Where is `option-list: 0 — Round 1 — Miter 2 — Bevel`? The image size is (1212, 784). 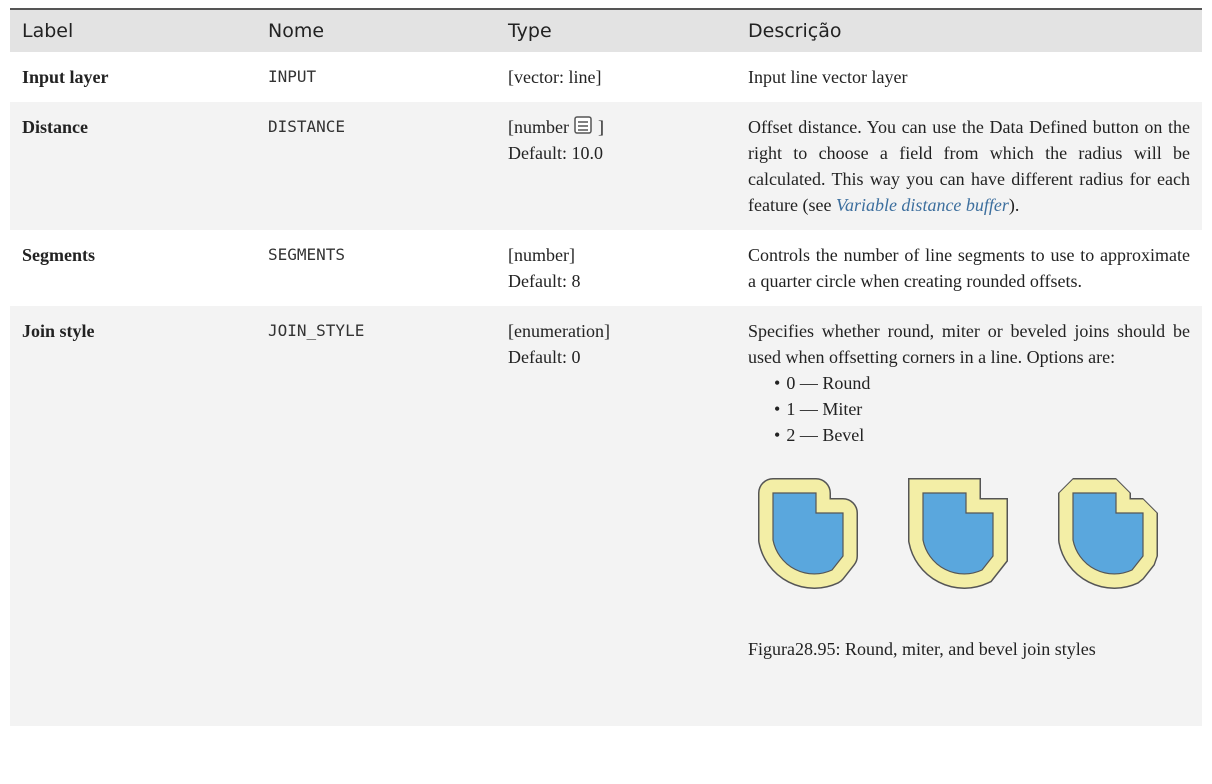
option-list: 0 — Round 1 — Miter 2 — Bevel is located at coordinates (969, 409).